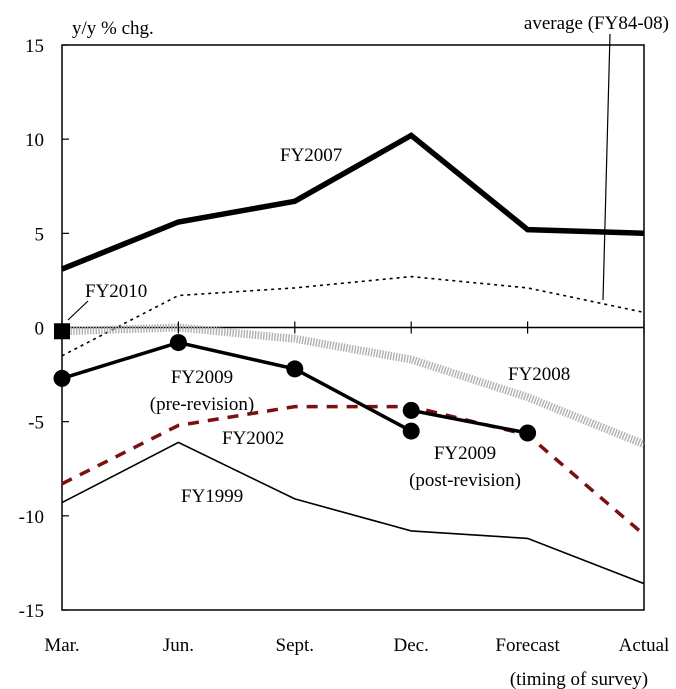 Image resolution: width=676 pixels, height=689 pixels. Describe the element at coordinates (606, 167) in the screenshot. I see `leader-line-average` at that location.